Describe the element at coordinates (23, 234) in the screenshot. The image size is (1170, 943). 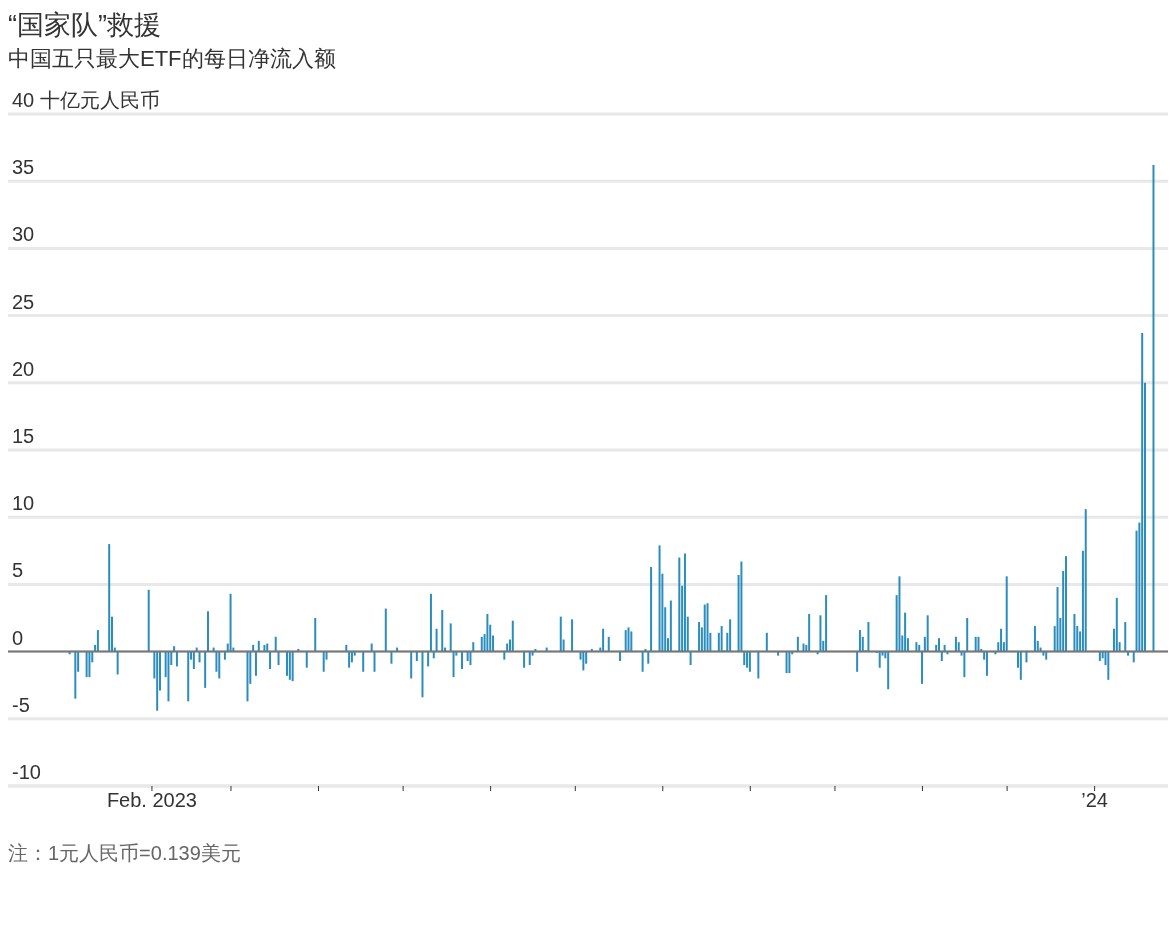
I see `y-tick-label: 30` at that location.